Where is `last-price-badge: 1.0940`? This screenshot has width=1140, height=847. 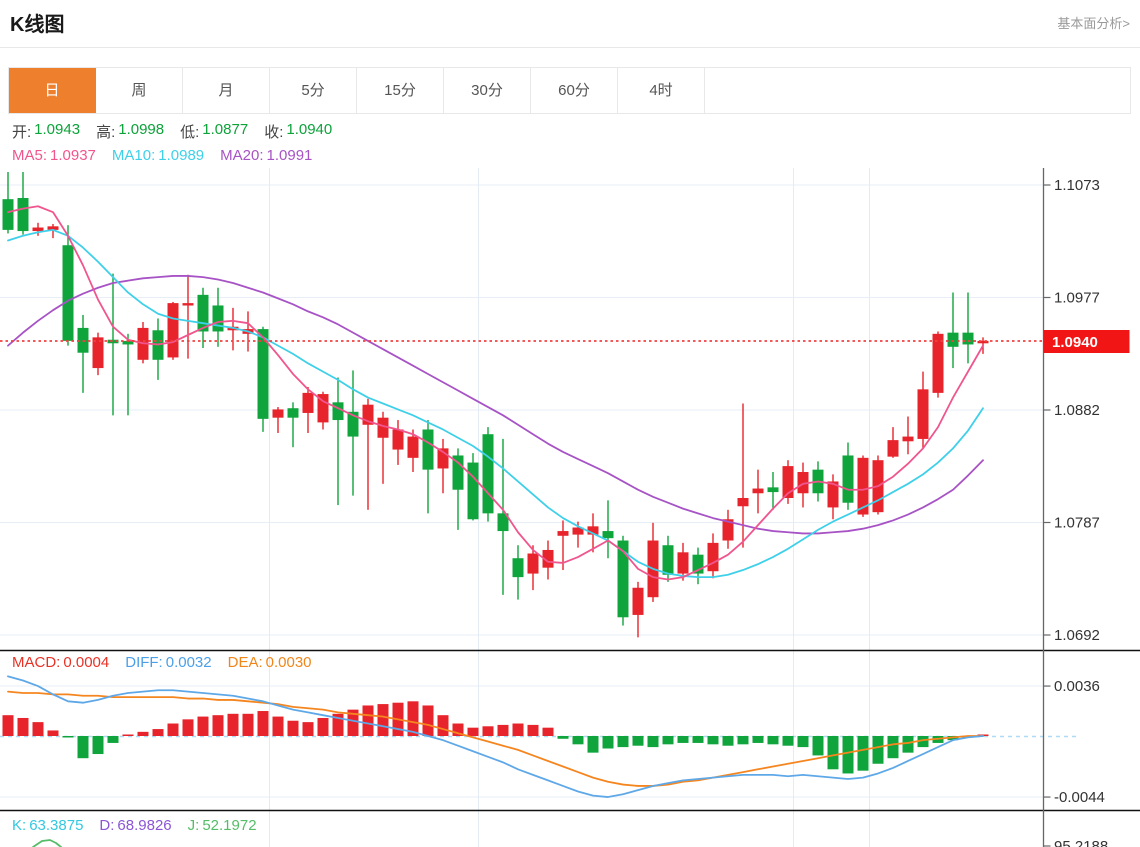 last-price-badge: 1.0940 is located at coordinates (1086, 341).